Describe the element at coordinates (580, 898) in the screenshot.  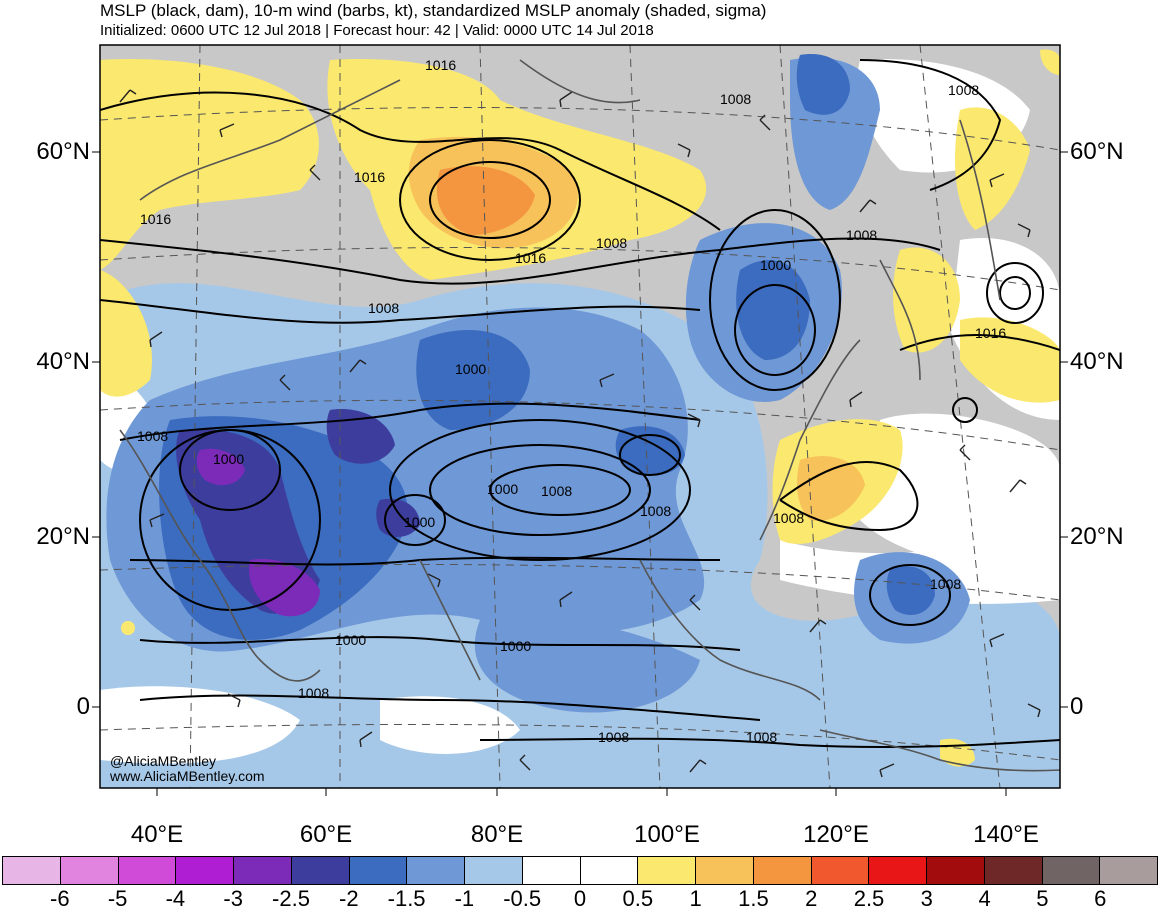
I see `colorbar-tick-label: 0` at that location.